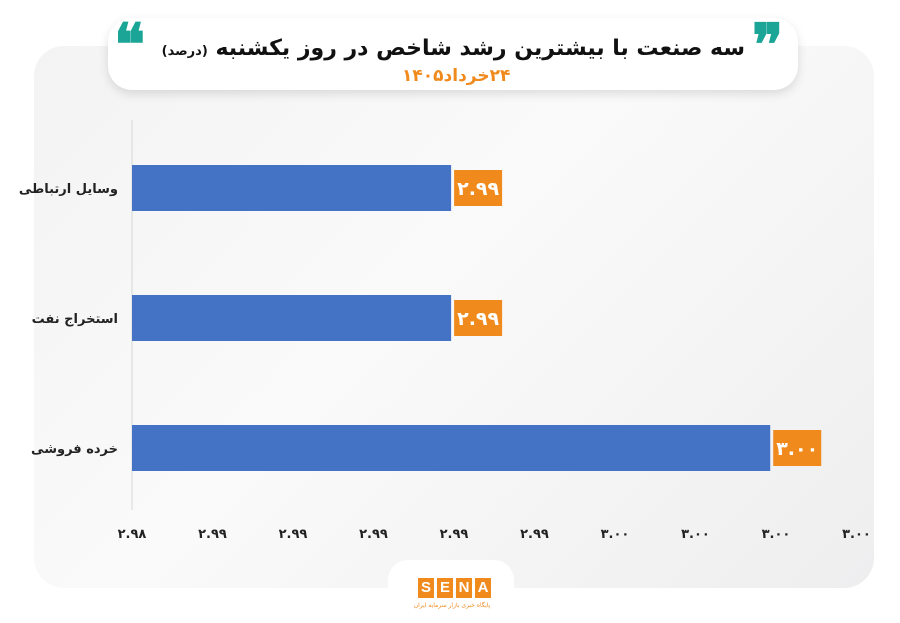 Image resolution: width=900 pixels, height=623 pixels. What do you see at coordinates (695, 534) in the screenshot?
I see `x-tick-label-7: ۳.۰۰` at bounding box center [695, 534].